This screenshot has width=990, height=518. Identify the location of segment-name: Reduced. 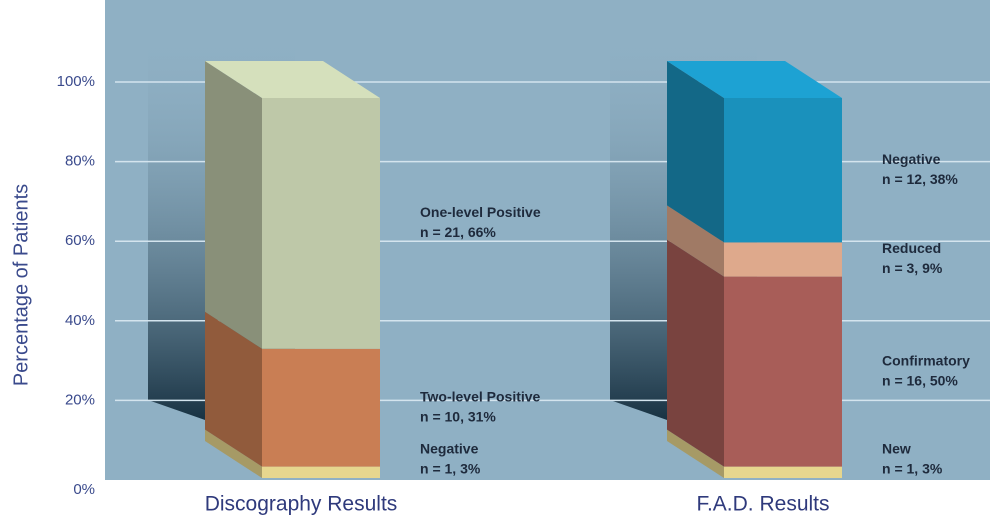
(911, 248).